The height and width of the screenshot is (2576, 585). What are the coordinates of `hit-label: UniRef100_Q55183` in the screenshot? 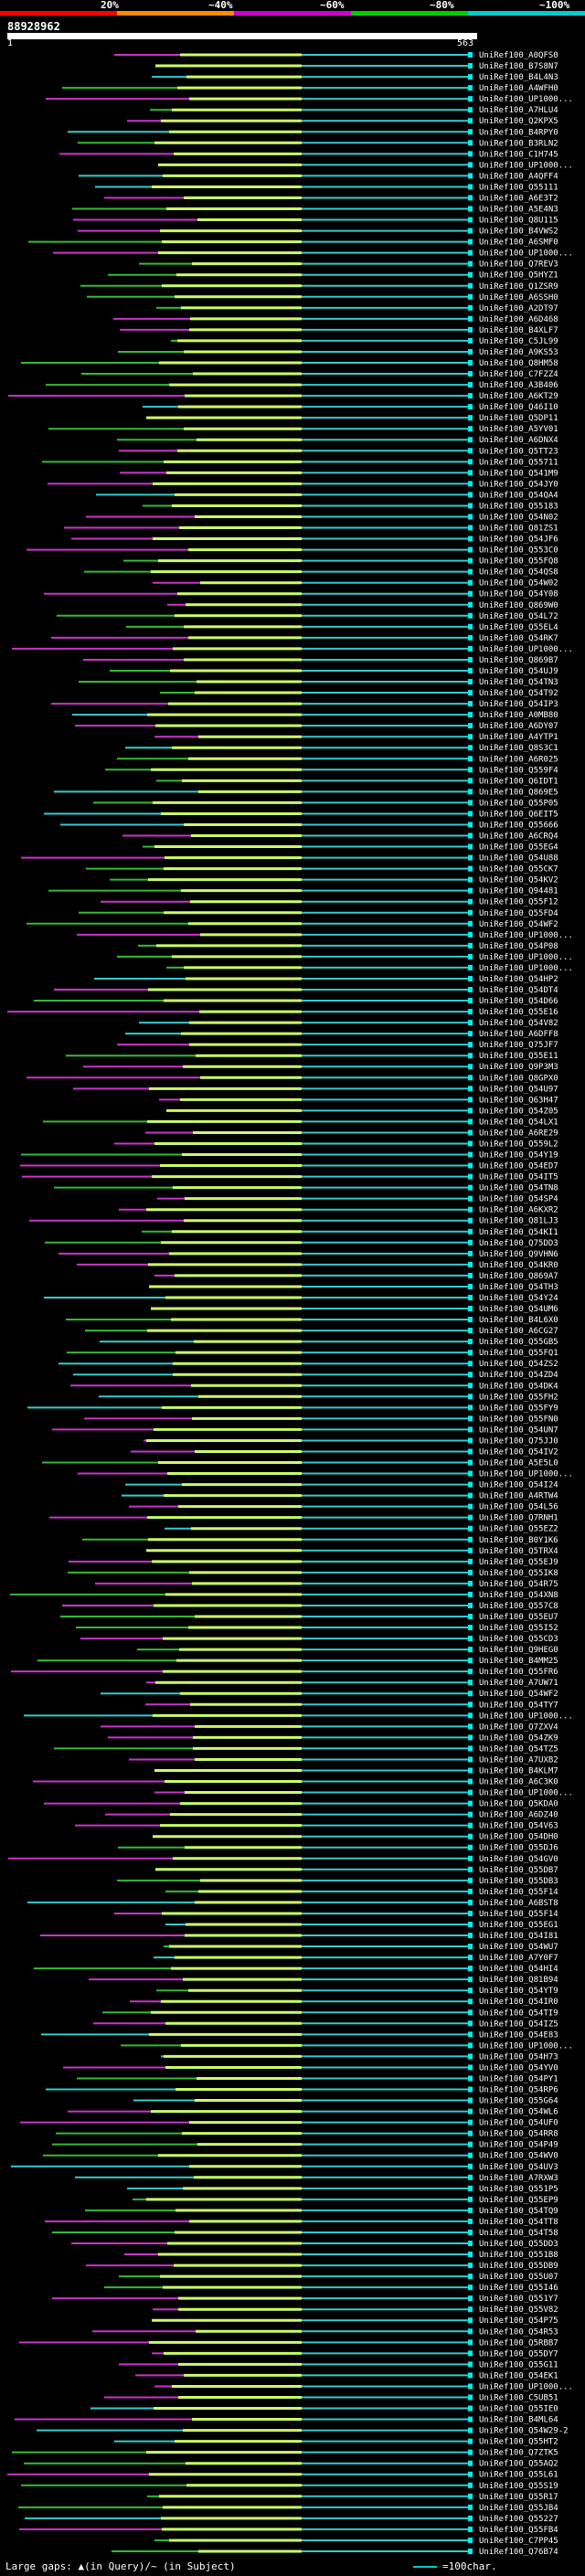 It's located at (518, 506).